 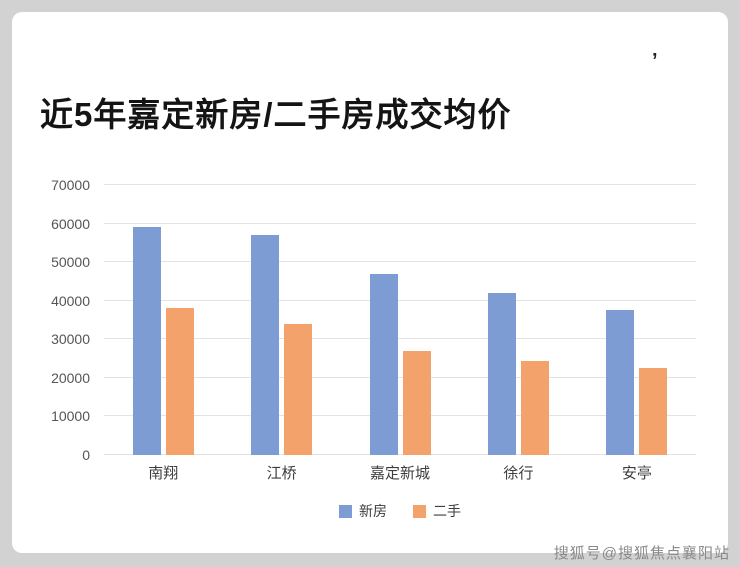 I want to click on legend-item: 新房, so click(x=363, y=511).